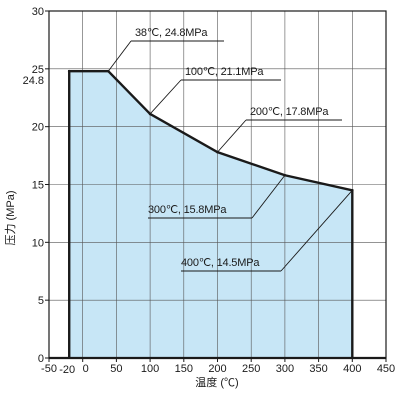 This screenshot has height=400, width=400. I want to click on x-tick-label: 0, so click(86, 369).